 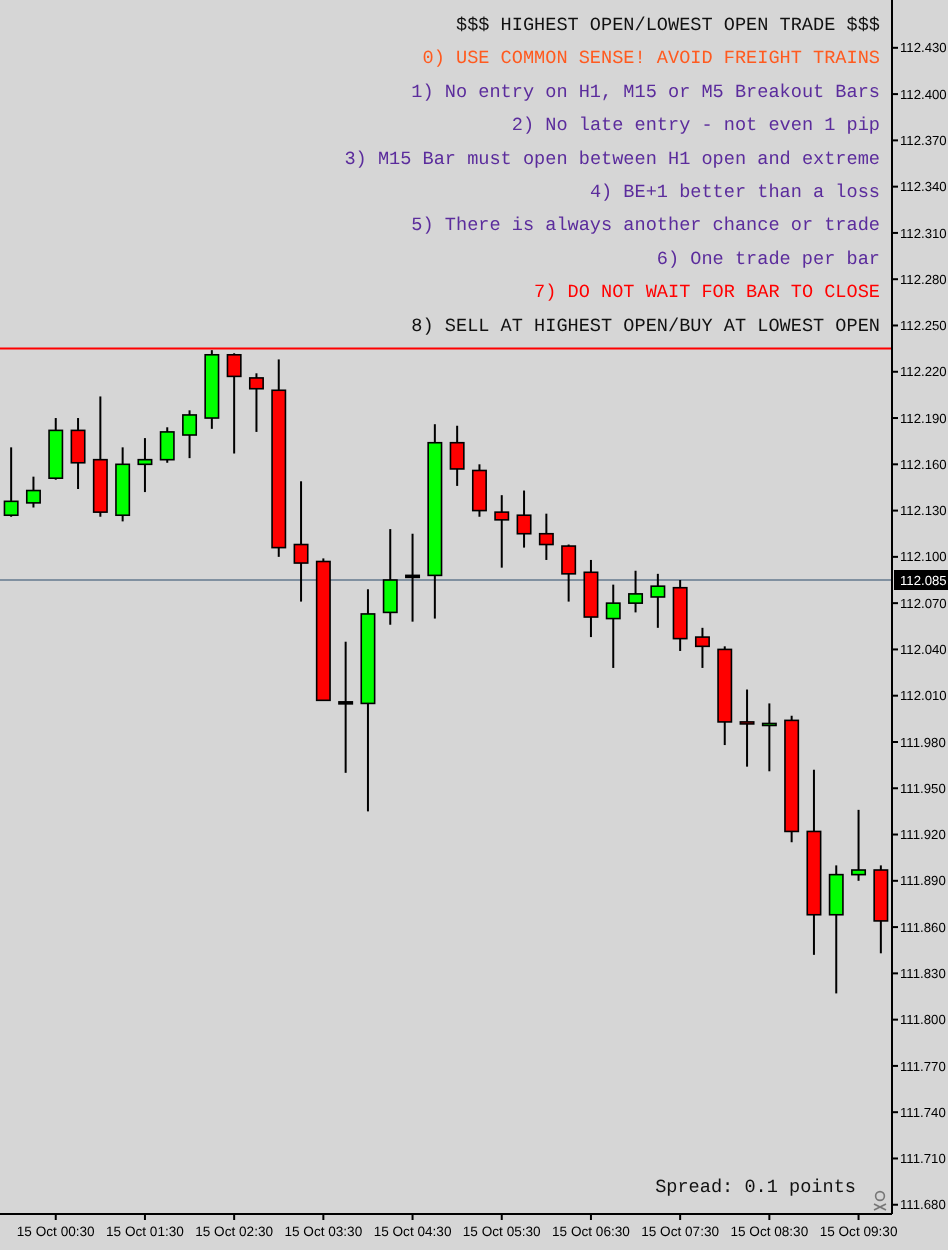 What do you see at coordinates (755, 1187) in the screenshot?
I see `annotation: Spread: 0.1 points` at bounding box center [755, 1187].